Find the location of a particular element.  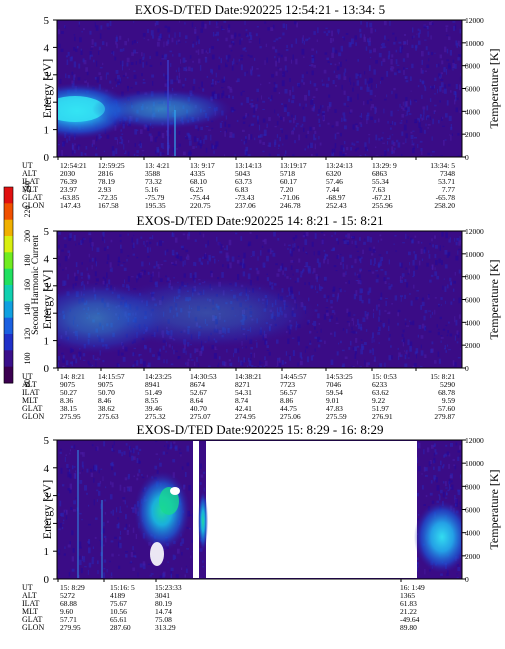

orbit-value: 276.91 is located at coordinates (382, 416).